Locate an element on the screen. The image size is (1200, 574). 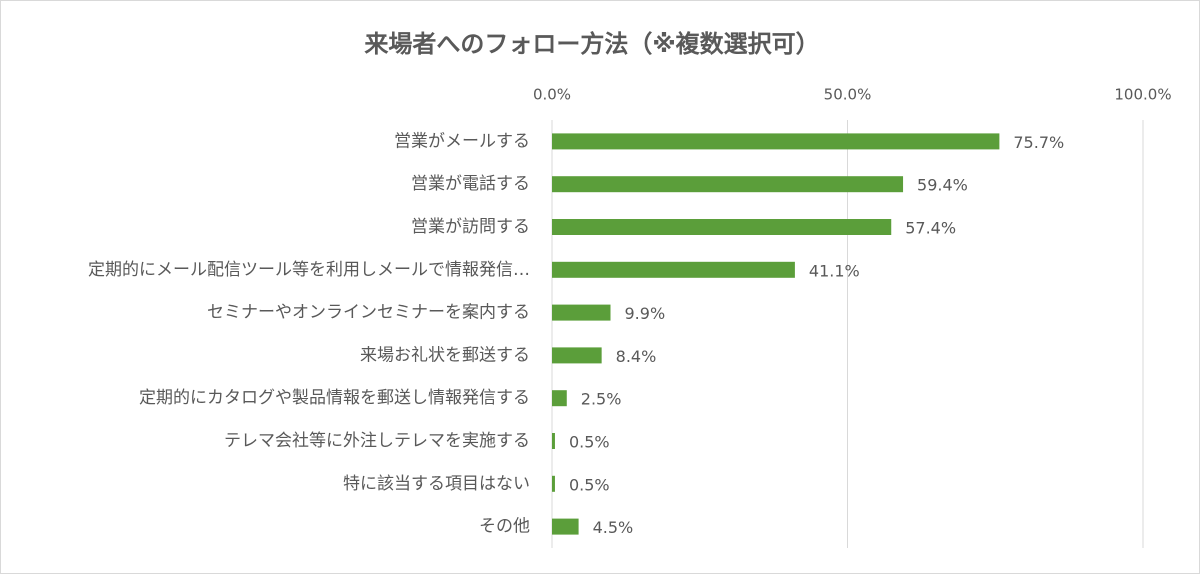
value-label: 57.4% is located at coordinates (930, 228).